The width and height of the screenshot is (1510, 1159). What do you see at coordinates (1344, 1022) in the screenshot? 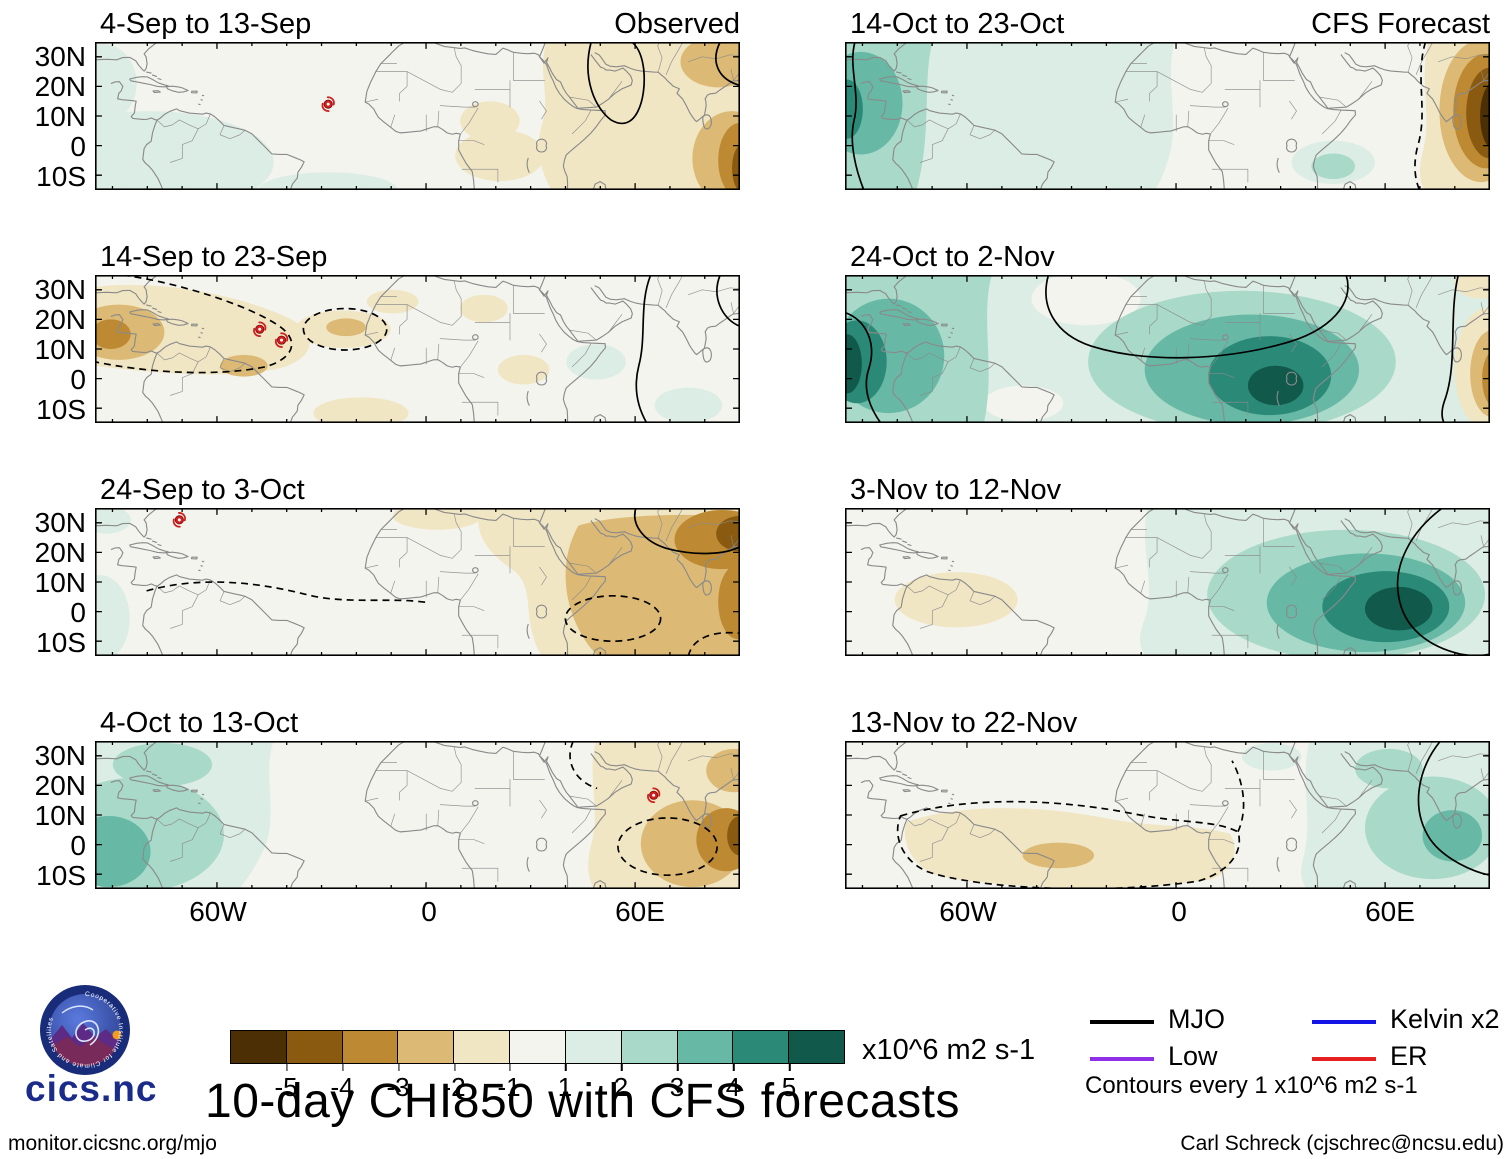
I see `legend-line-kelvin` at bounding box center [1344, 1022].